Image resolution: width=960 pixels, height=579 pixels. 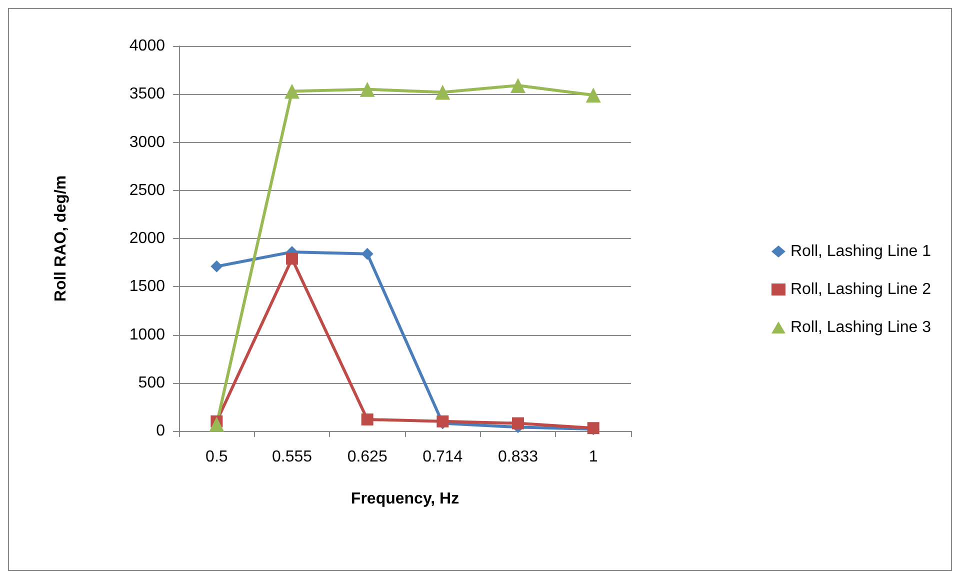 What do you see at coordinates (861, 251) in the screenshot?
I see `legend-label: Roll, Lashing Line 1` at bounding box center [861, 251].